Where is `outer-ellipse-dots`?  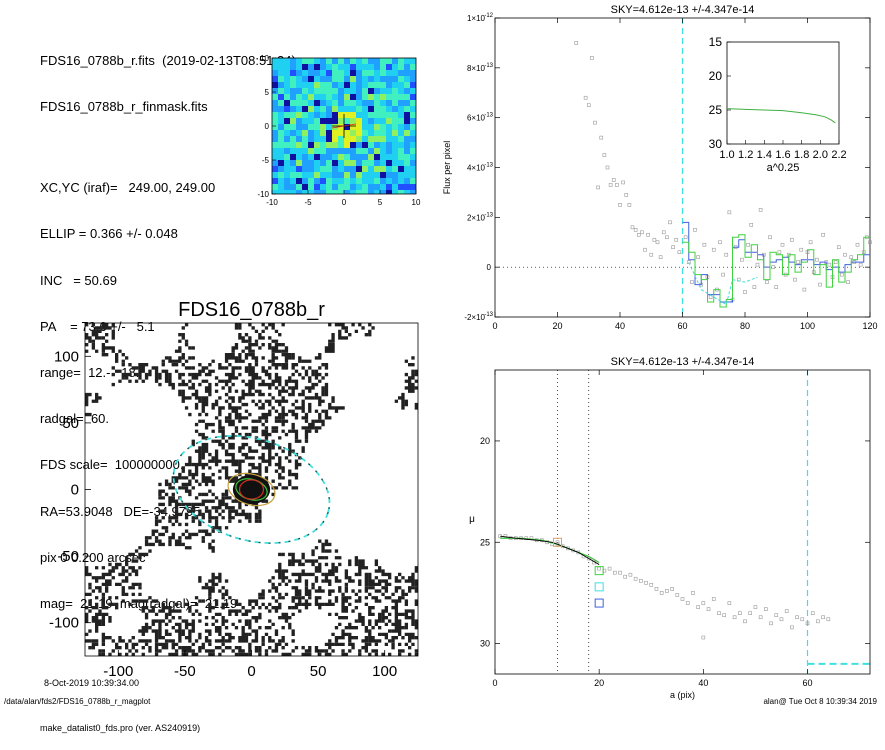
outer-ellipse-dots is located at coordinates (251, 489).